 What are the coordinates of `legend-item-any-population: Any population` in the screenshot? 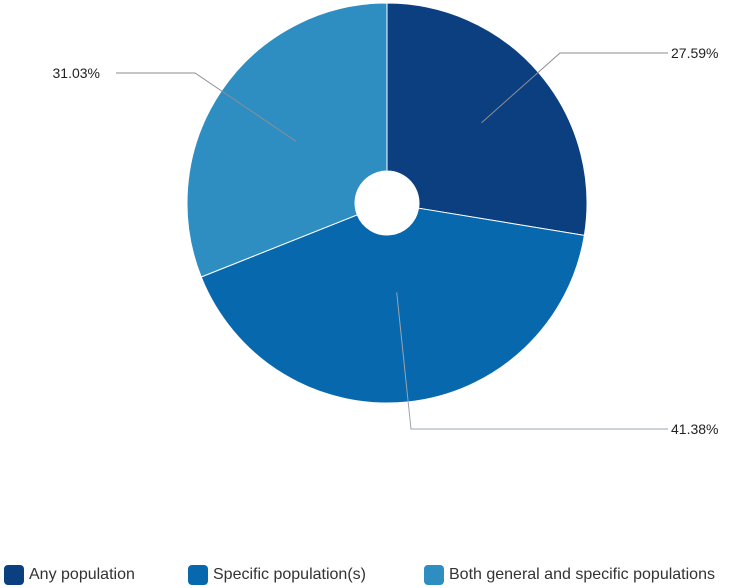 It's located at (69, 575).